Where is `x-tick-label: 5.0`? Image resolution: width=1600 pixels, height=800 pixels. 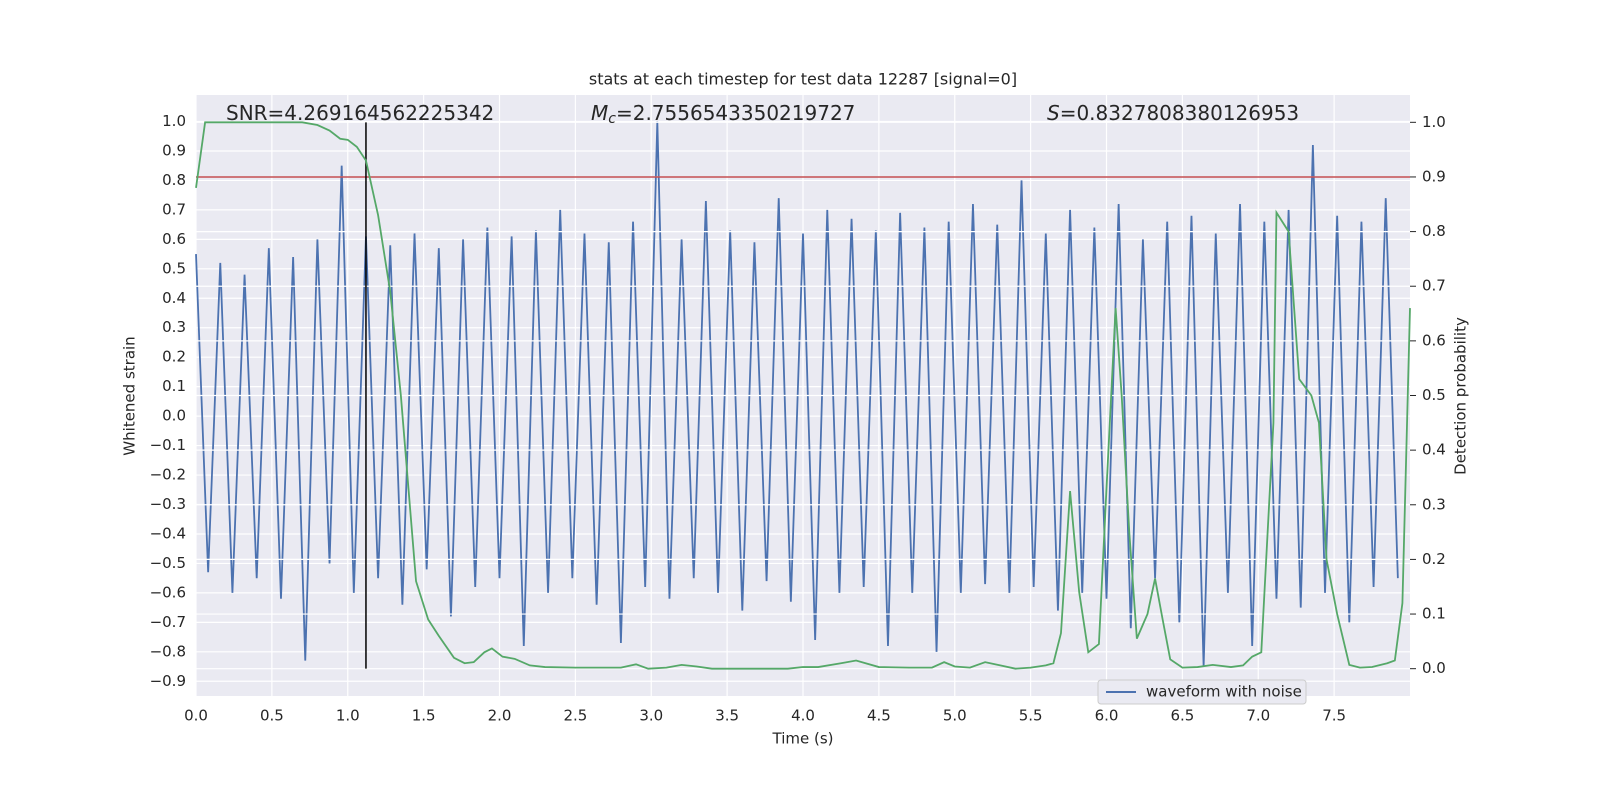
x-tick-label: 5.0 is located at coordinates (955, 716).